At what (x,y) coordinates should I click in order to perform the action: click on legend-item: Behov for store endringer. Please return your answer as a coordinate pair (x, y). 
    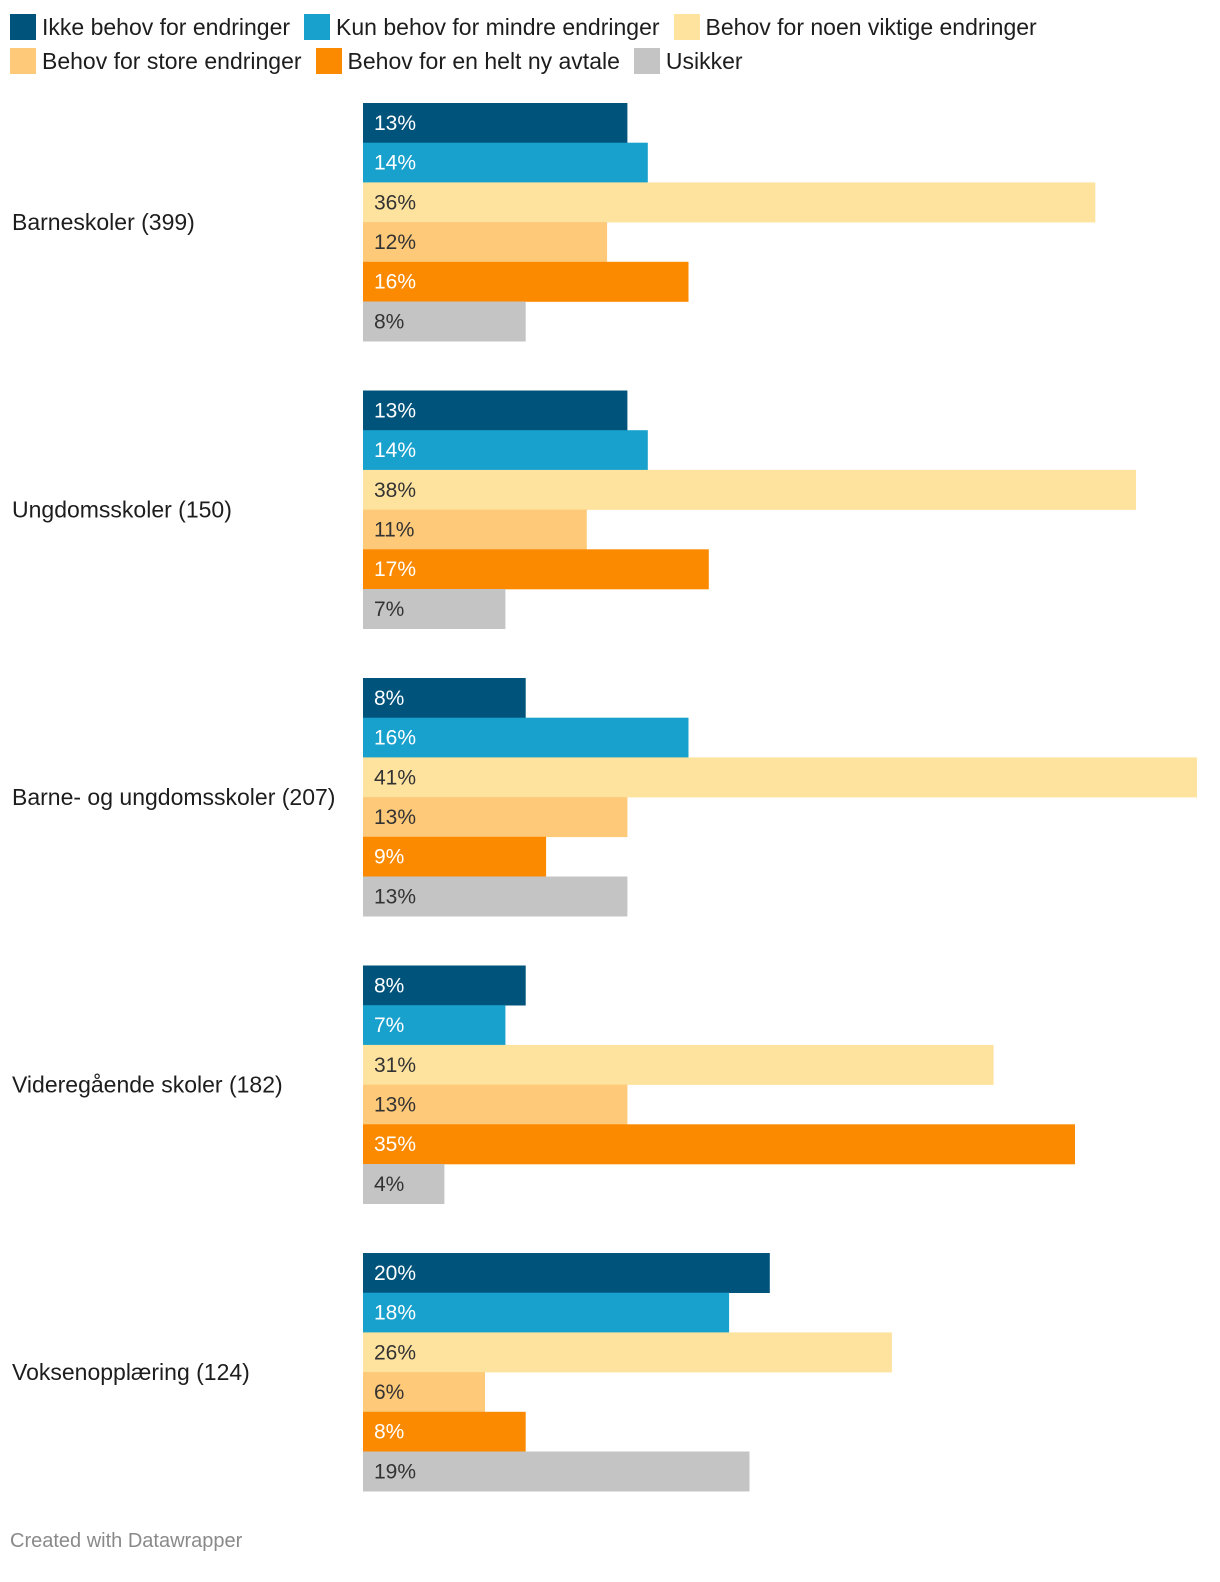
    Looking at the image, I should click on (156, 61).